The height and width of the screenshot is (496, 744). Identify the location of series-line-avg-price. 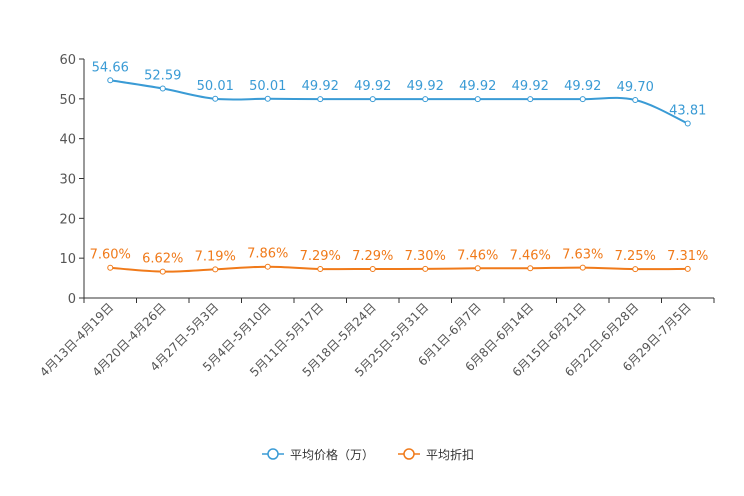
(399, 102).